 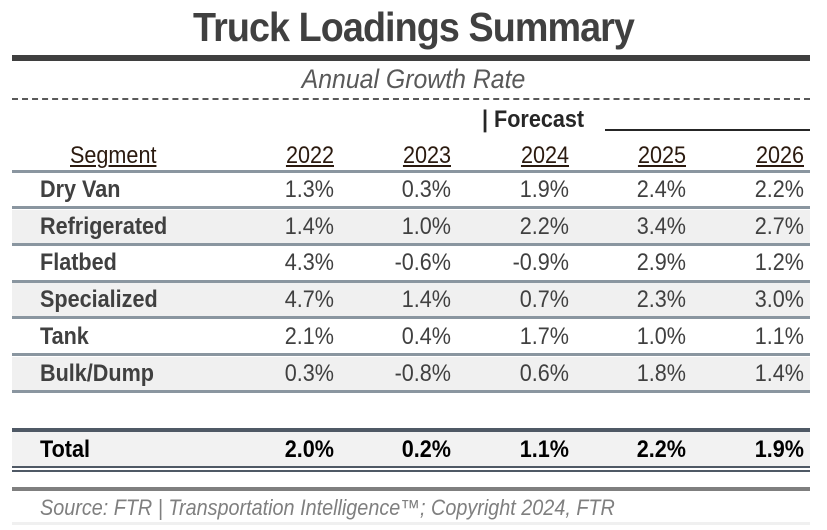 What do you see at coordinates (661, 300) in the screenshot?
I see `growth-value: 2.3%` at bounding box center [661, 300].